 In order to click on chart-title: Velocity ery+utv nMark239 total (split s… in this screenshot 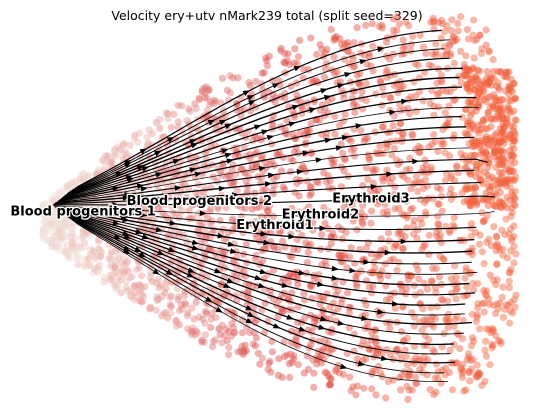, I will do `click(266, 15)`.